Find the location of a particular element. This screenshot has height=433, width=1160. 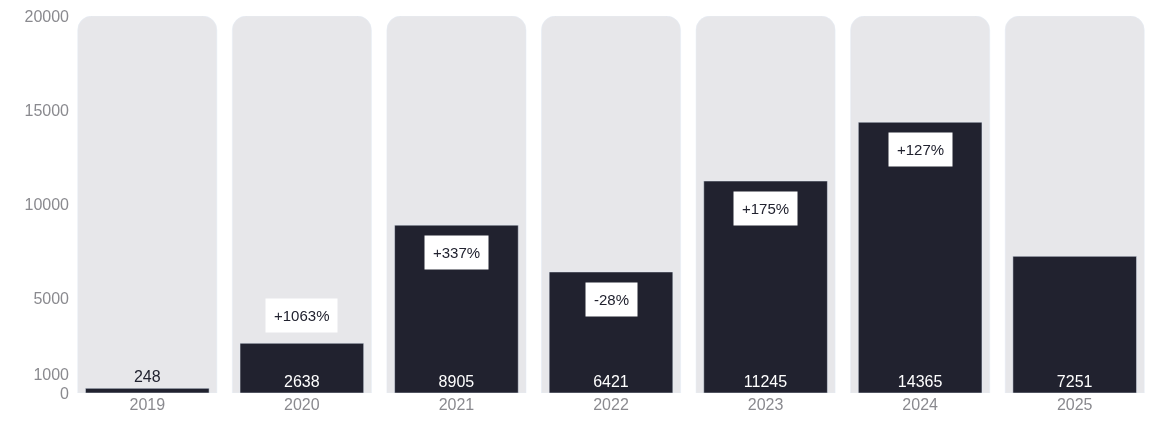

annotation: +175% is located at coordinates (766, 208).